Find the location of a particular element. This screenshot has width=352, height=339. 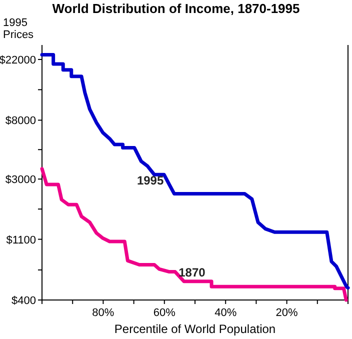

x-tick-label: 40% is located at coordinates (225, 313).